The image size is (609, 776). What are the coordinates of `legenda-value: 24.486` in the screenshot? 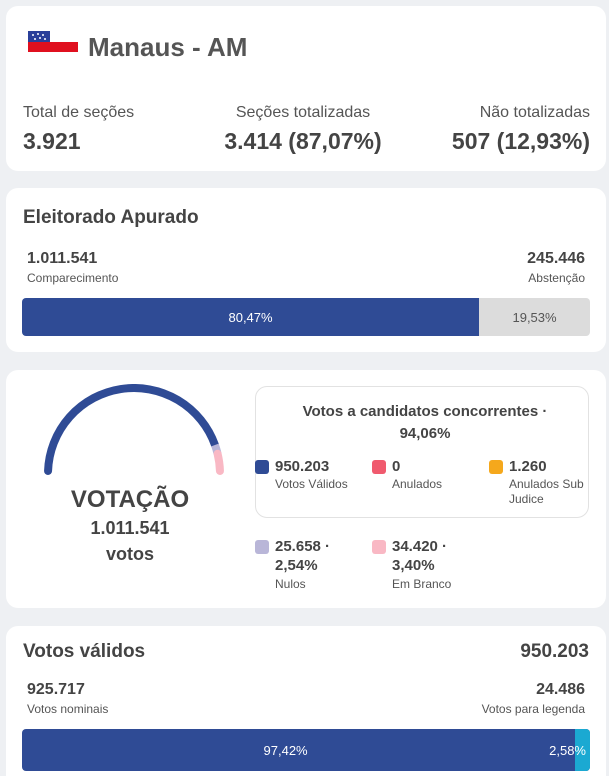 It's located at (560, 689).